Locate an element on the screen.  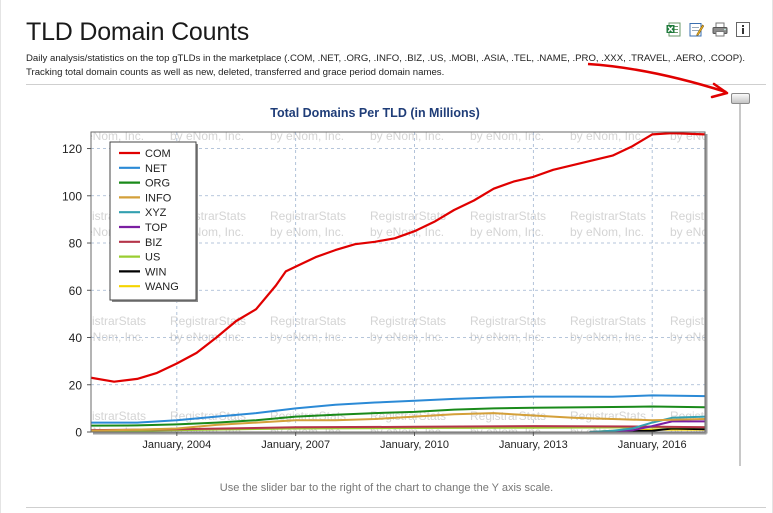
legend-label-us: US is located at coordinates (152, 258).